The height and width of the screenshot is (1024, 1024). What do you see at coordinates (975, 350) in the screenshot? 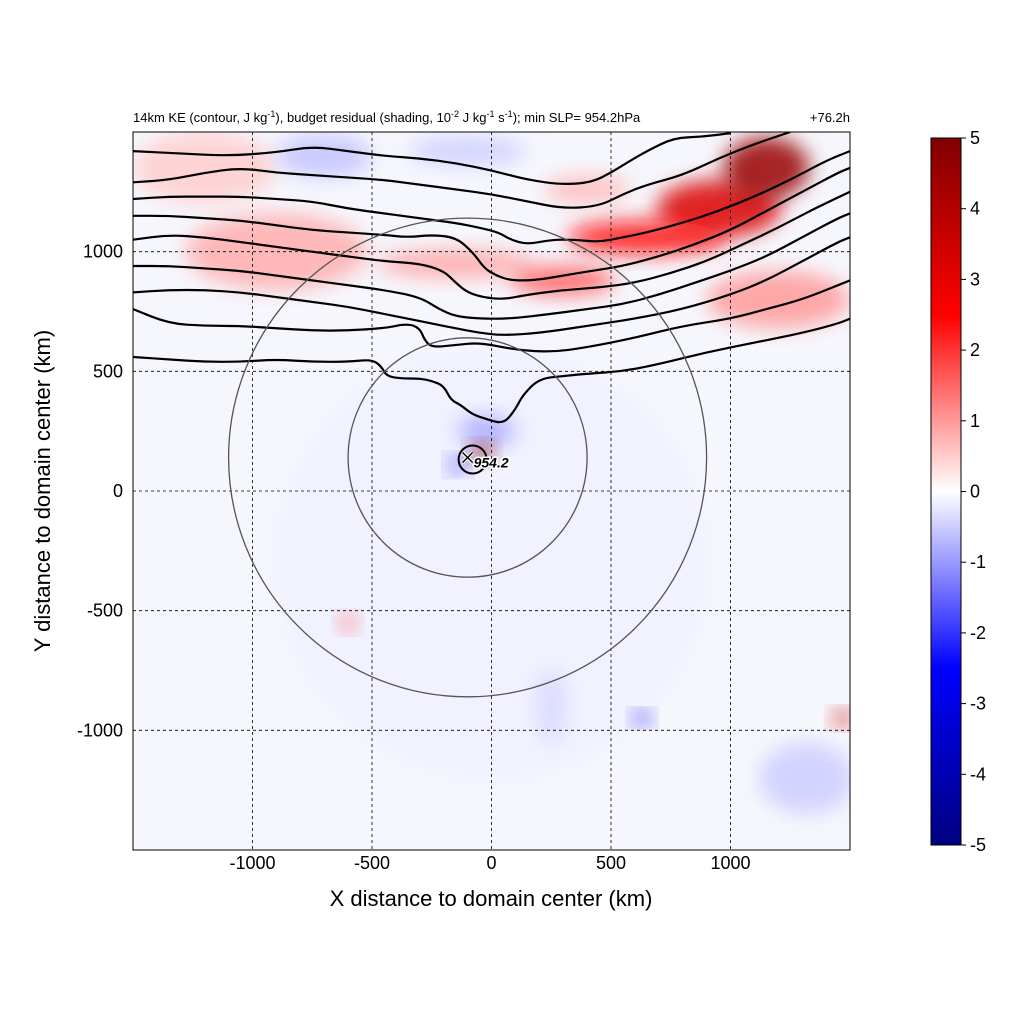
I see `colorbar-tick-label: 2` at bounding box center [975, 350].